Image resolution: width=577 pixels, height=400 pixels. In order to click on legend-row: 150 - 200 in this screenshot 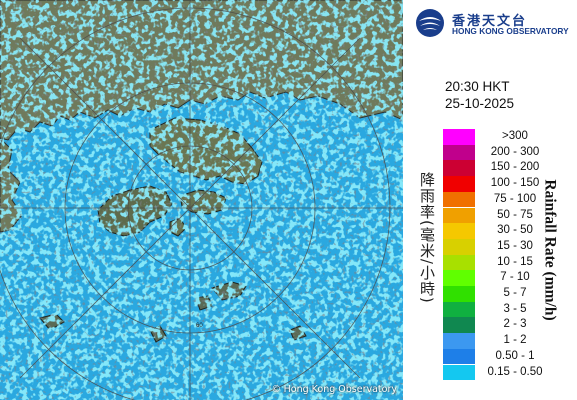, I will do `click(503, 168)`.